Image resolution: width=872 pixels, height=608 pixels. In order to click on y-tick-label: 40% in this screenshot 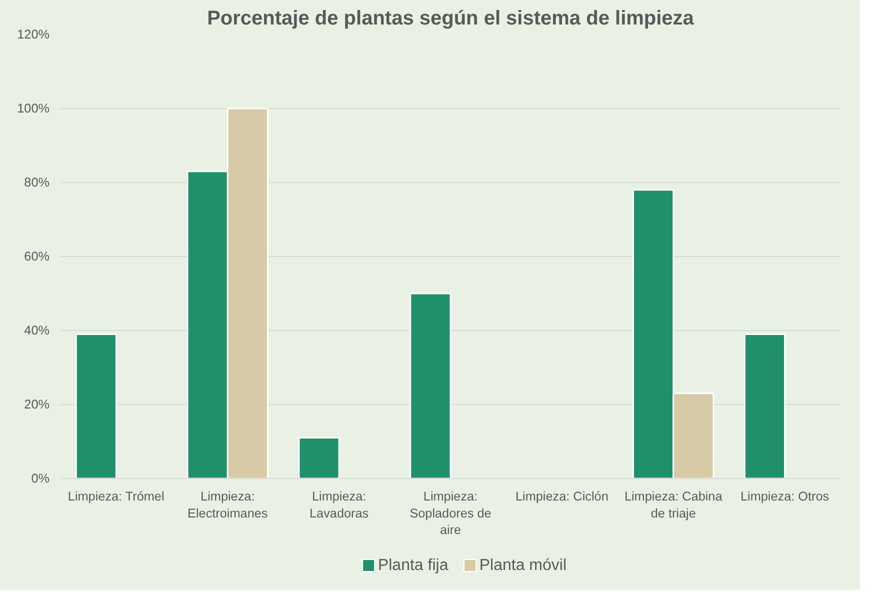, I will do `click(37, 331)`.